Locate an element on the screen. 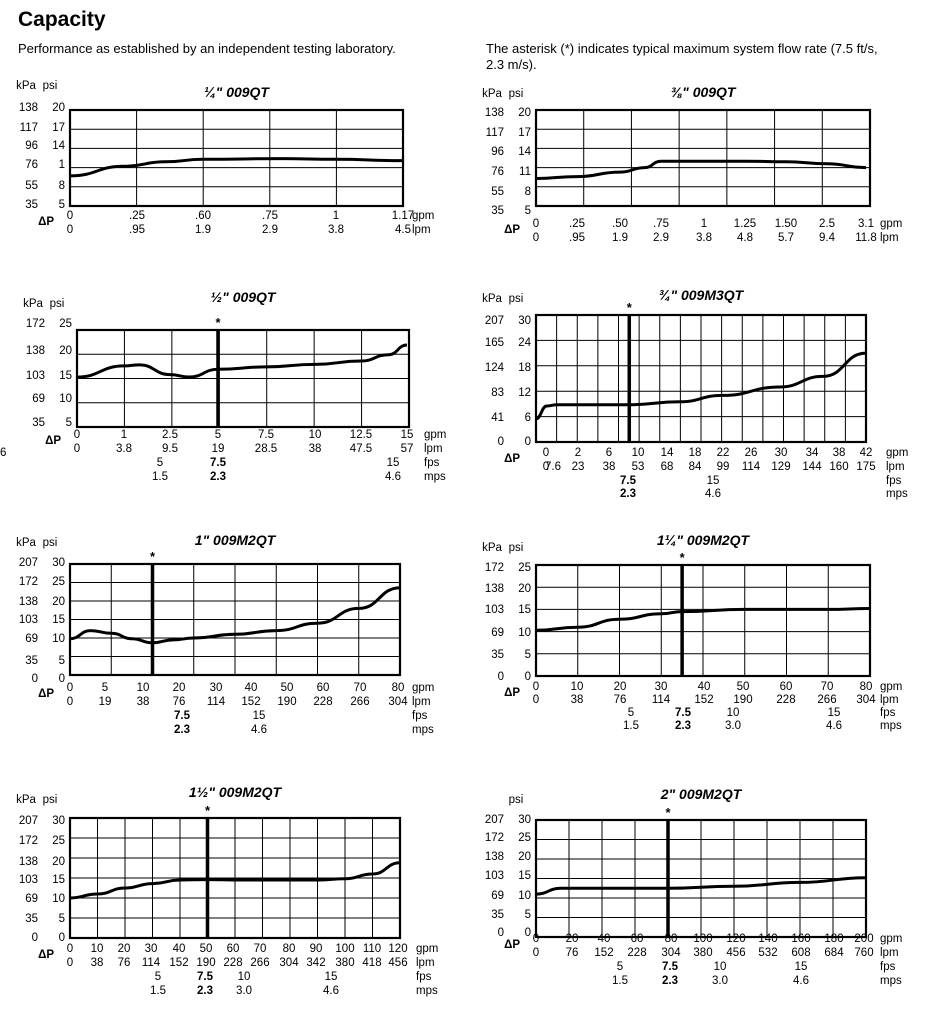 This screenshot has width=930, height=1014. gpm-tick-label: 2 is located at coordinates (578, 453).